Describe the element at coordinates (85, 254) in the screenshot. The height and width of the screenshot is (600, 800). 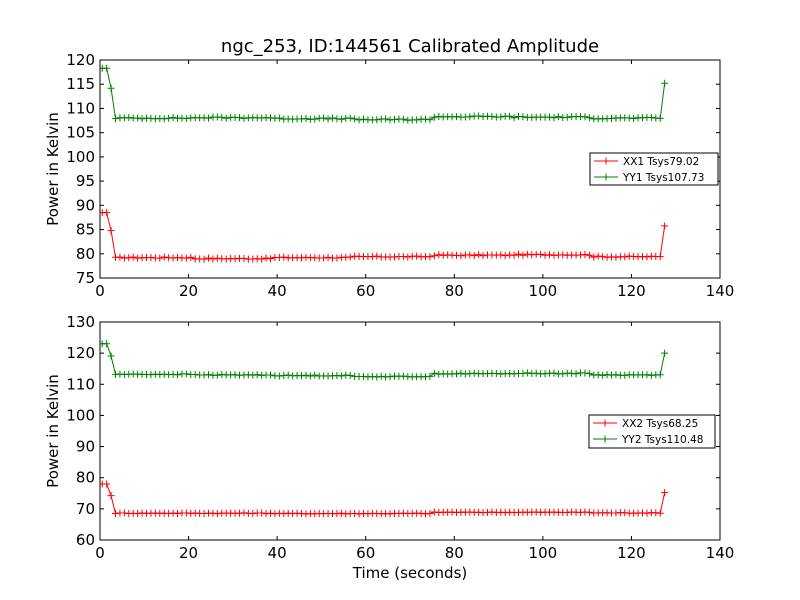
I see `y-tick-label: 80` at that location.